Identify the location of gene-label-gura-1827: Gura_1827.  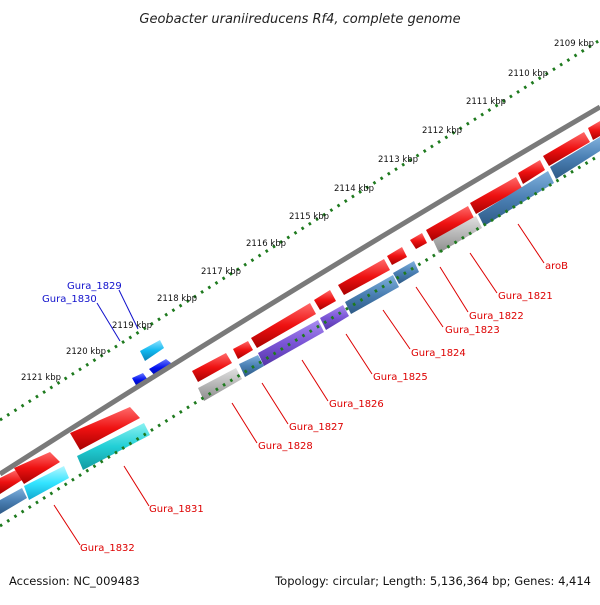
(316, 427).